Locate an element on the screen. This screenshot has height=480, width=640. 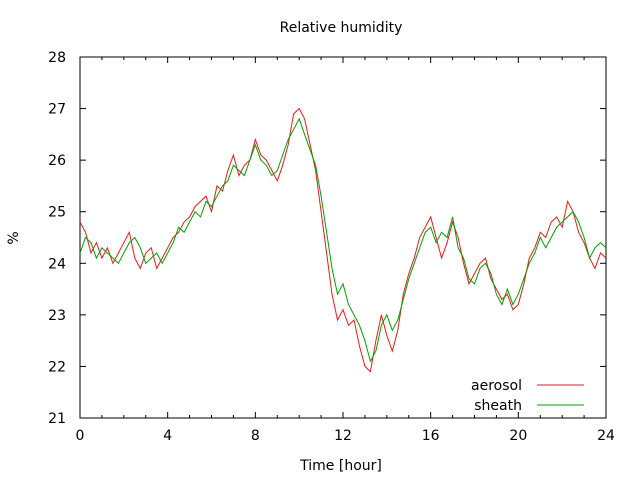
x-axis-label: Time [hour] is located at coordinates (340, 466).